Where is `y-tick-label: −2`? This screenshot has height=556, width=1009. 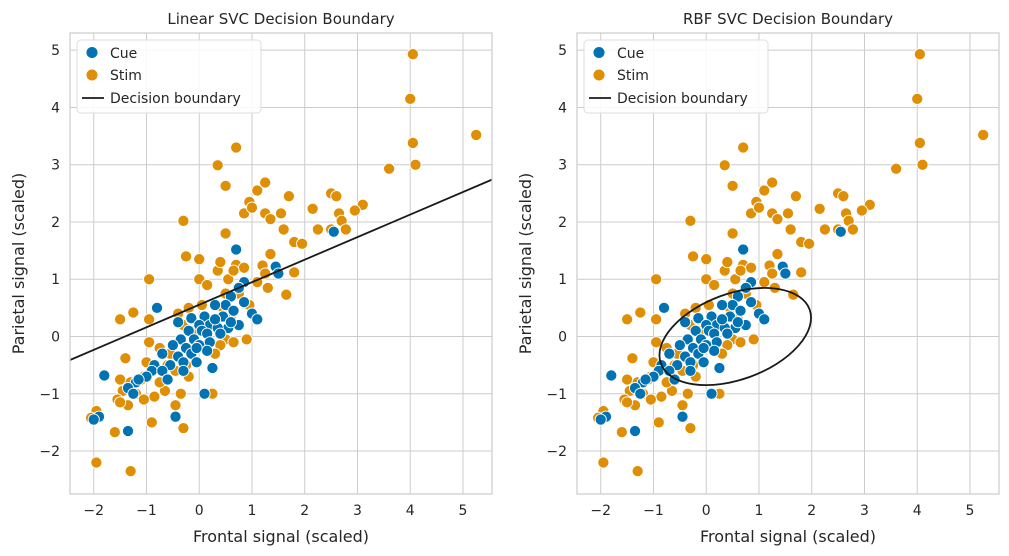
y-tick-label: −2 is located at coordinates (556, 452).